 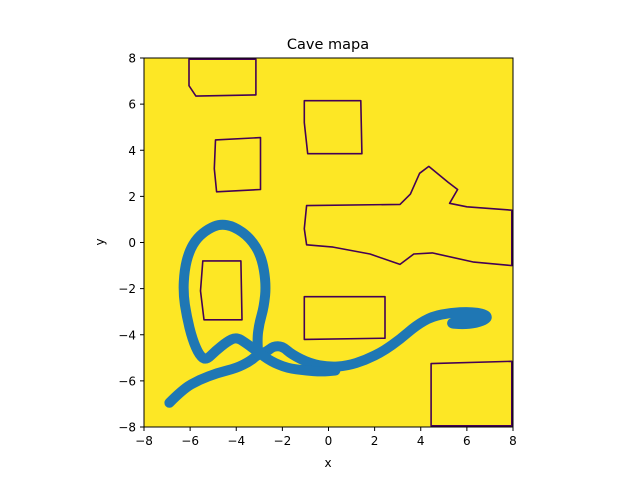 I want to click on obstacle-right-arrow-shape, so click(x=408, y=216).